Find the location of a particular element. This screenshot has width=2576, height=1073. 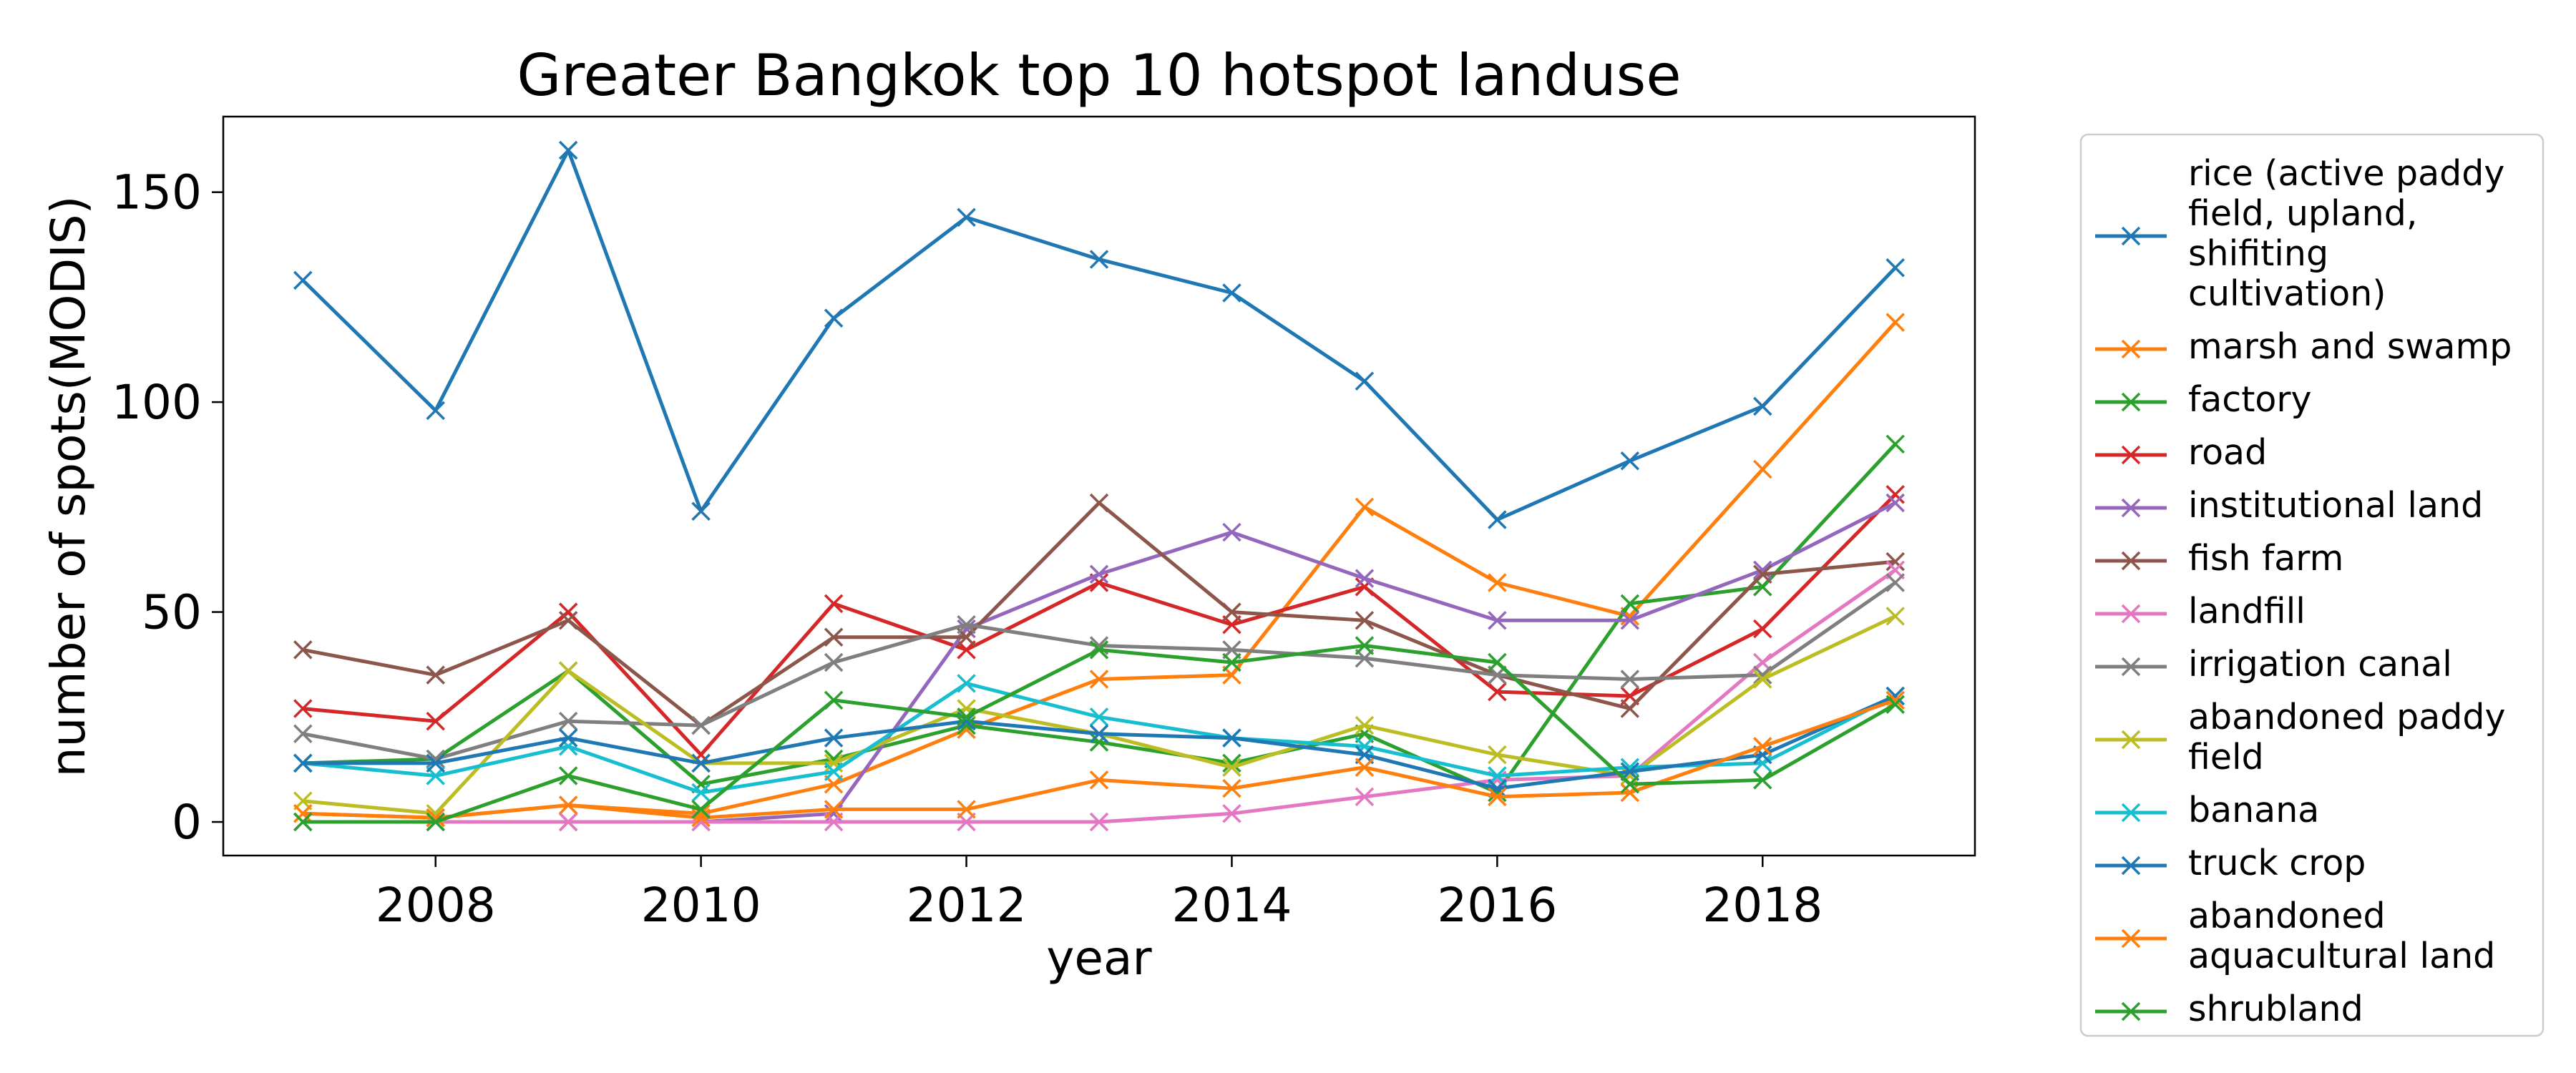

legend-label-2: factory is located at coordinates (2250, 399).